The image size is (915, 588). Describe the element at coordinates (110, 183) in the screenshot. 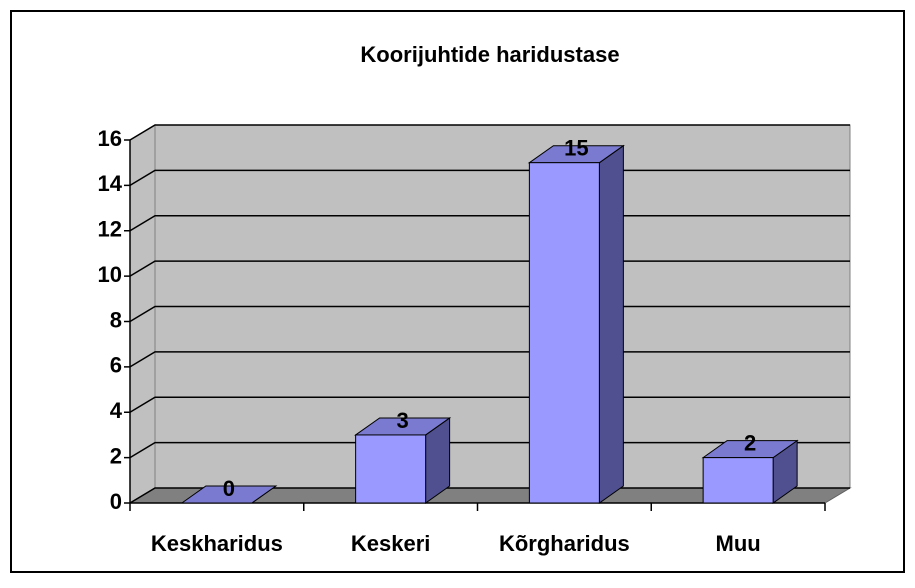

I see `y-tick-label: 14` at that location.